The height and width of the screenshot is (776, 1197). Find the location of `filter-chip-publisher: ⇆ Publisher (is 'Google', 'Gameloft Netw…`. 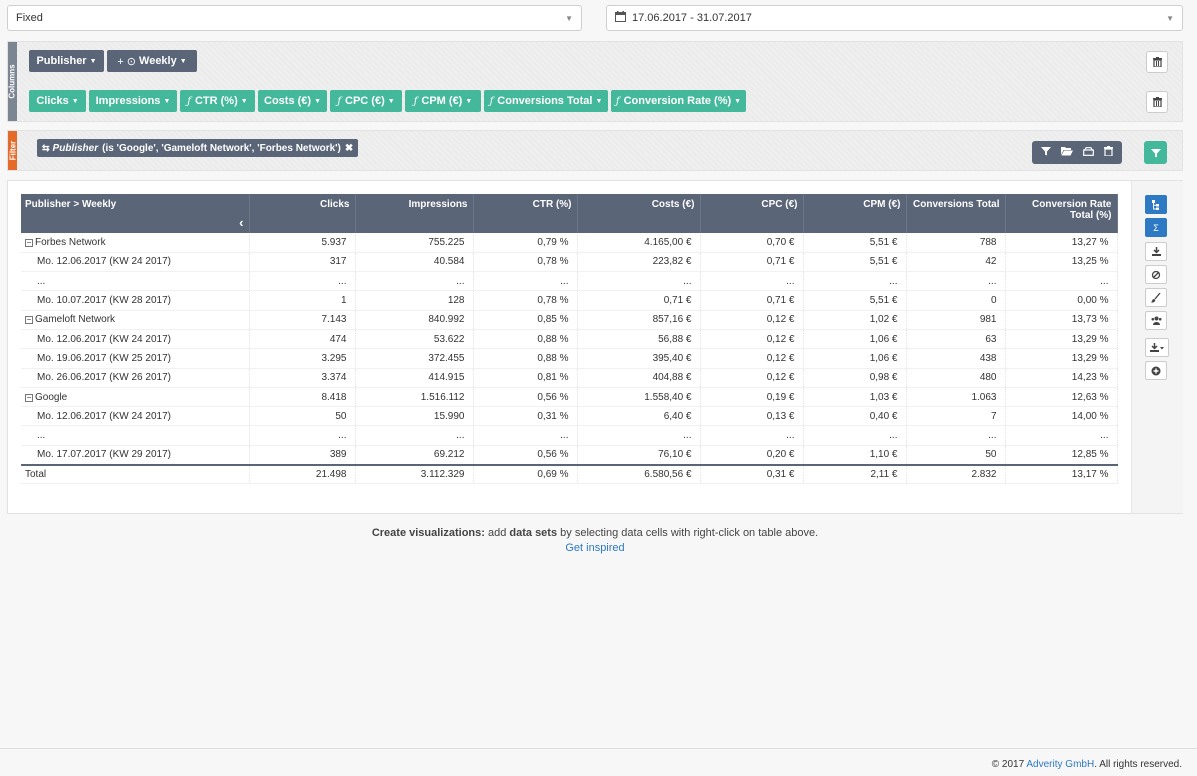

filter-chip-publisher: ⇆ Publisher (is 'Google', 'Gameloft Netw… is located at coordinates (198, 148).